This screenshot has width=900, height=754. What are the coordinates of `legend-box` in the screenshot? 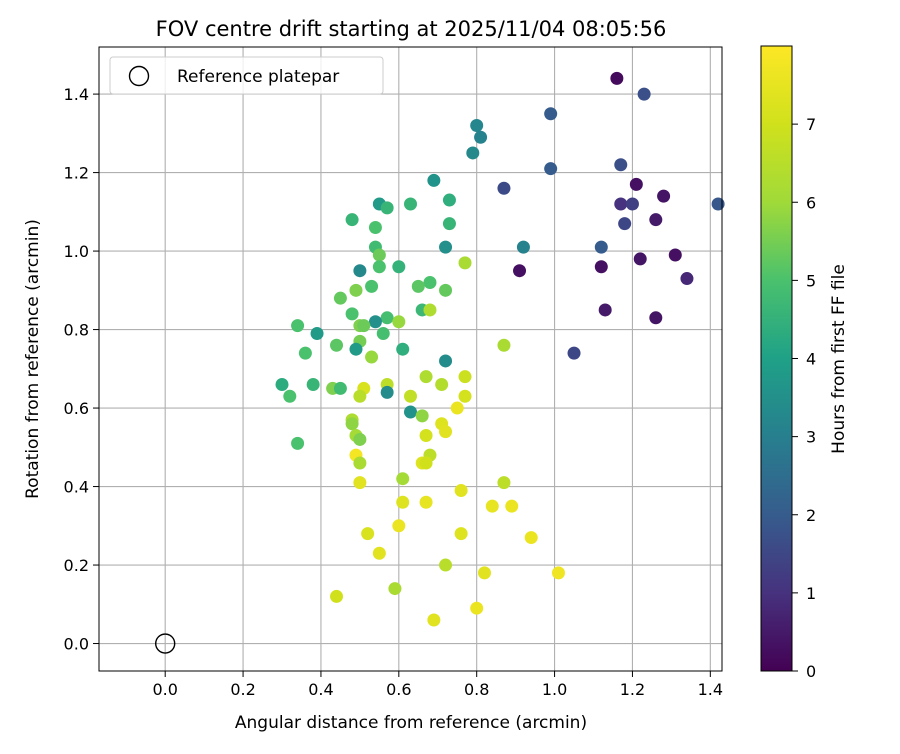 It's located at (246, 75).